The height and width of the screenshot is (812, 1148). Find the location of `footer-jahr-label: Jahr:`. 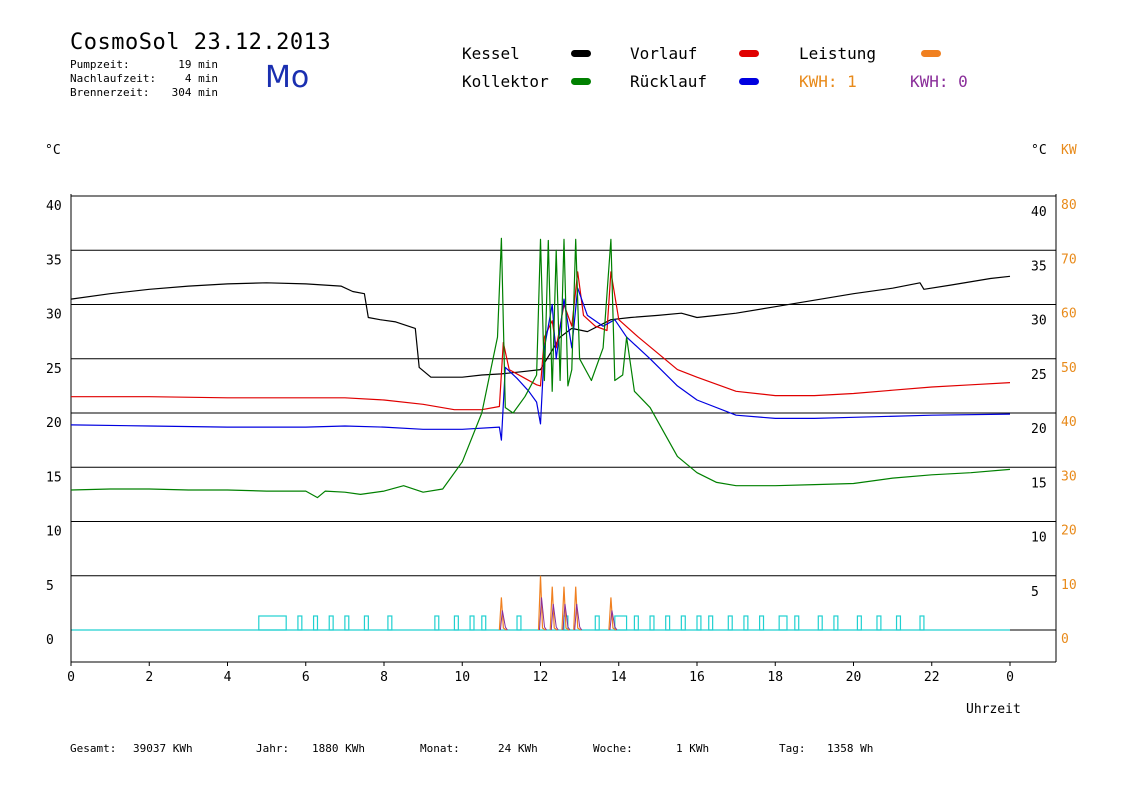

footer-jahr-label: Jahr: is located at coordinates (273, 748).